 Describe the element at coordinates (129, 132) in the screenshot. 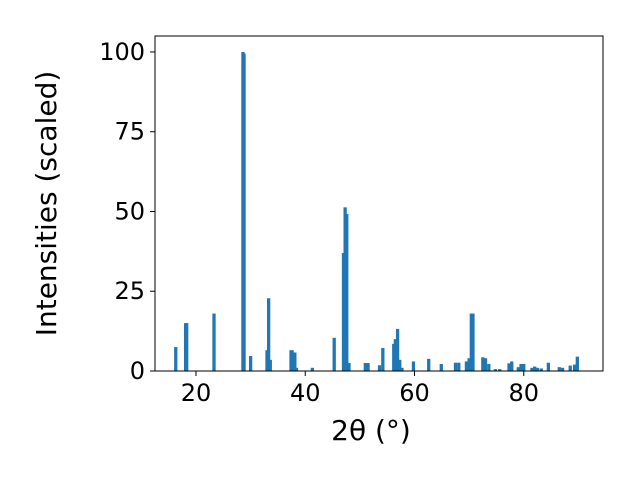

I see `y-tick-label: 75` at that location.